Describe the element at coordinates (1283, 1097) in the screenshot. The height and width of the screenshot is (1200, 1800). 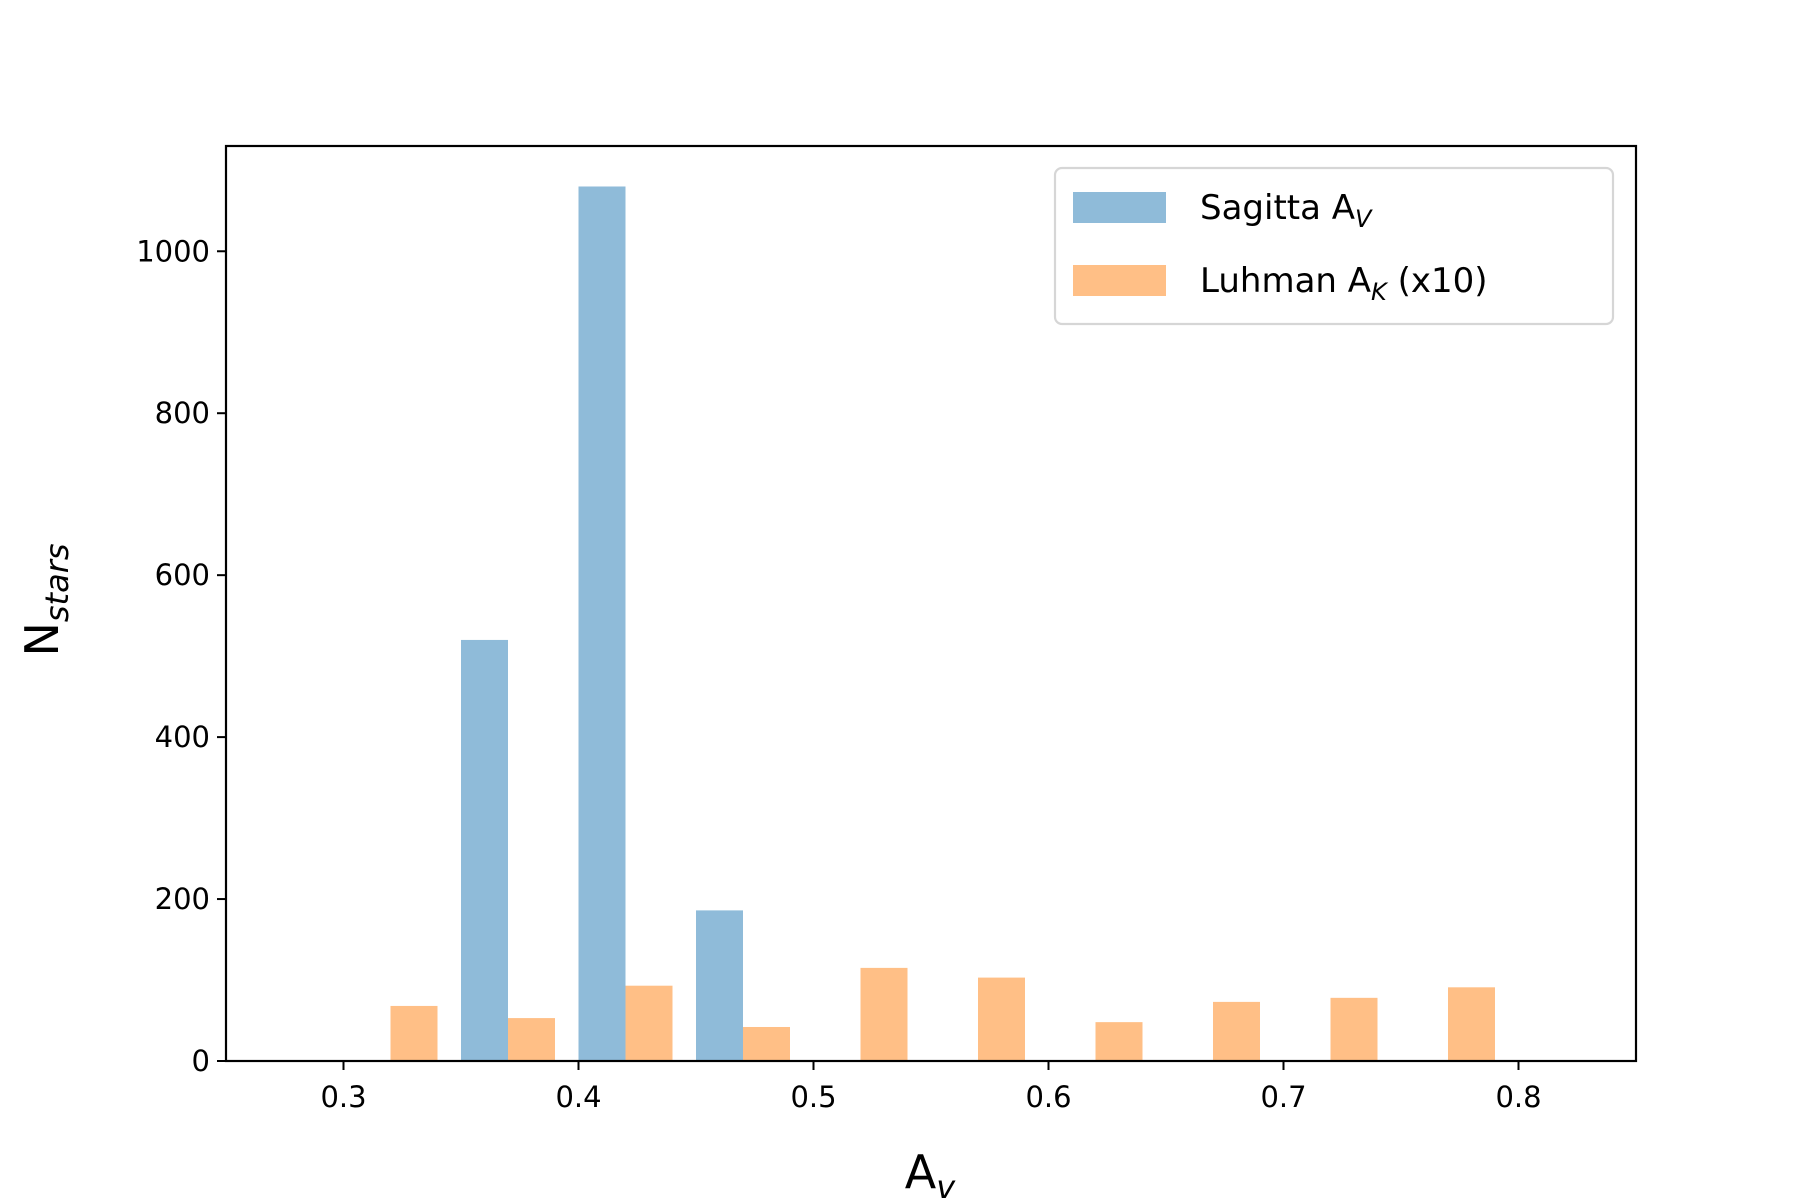
I see `x-tick-label: 0.7` at that location.